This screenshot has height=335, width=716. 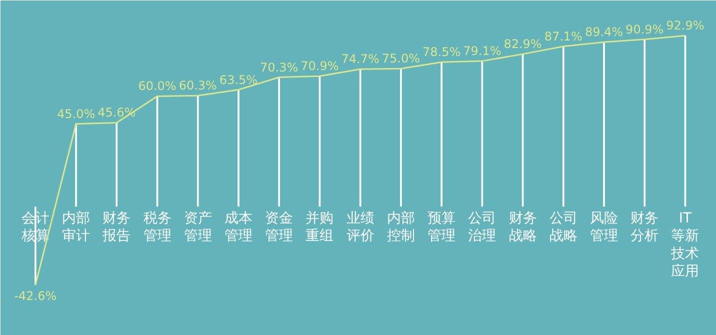 What do you see at coordinates (685, 25) in the screenshot?
I see `data-label: 92.9%` at bounding box center [685, 25].